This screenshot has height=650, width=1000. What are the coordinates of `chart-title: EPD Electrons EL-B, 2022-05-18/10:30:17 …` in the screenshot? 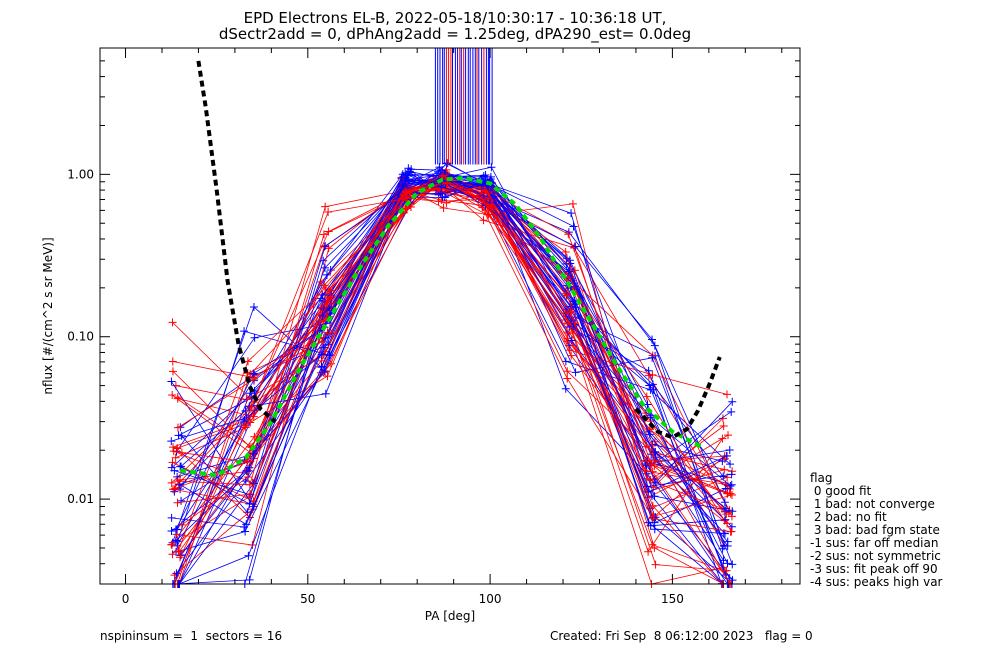 It's located at (455, 18).